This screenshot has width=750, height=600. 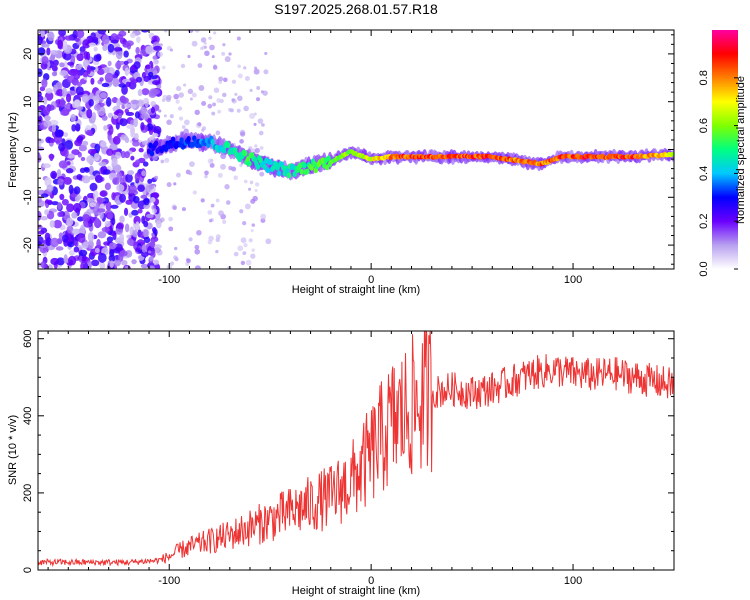 What do you see at coordinates (28, 102) in the screenshot?
I see `y-tick-label: 10` at bounding box center [28, 102].